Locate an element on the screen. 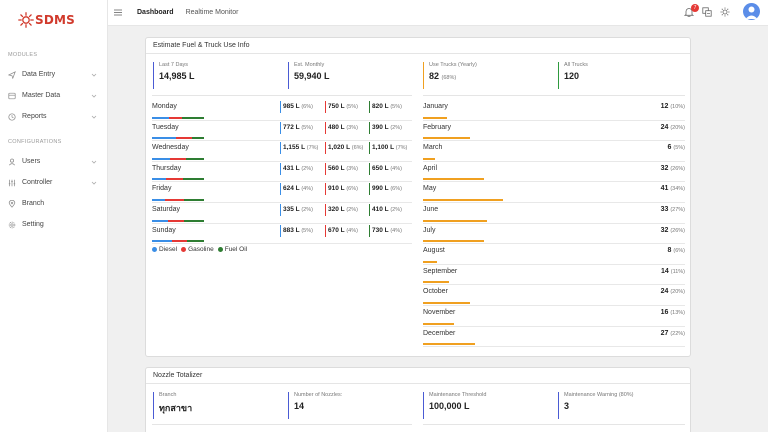 The width and height of the screenshot is (768, 432). legend-label: Diesel is located at coordinates (168, 249).